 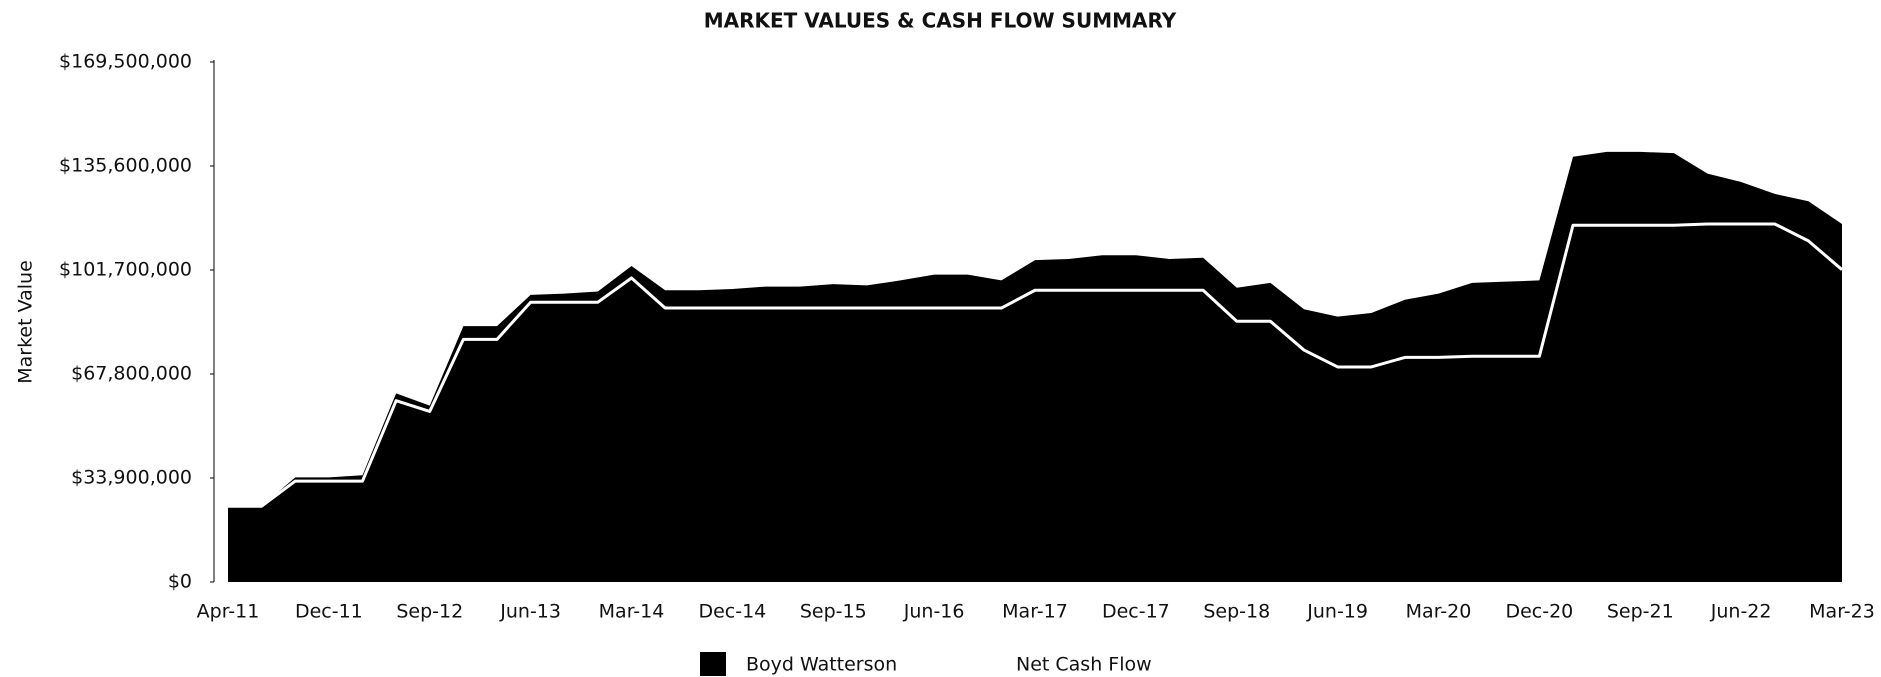 I want to click on x-tick-label: Jun-19, so click(x=1337, y=612).